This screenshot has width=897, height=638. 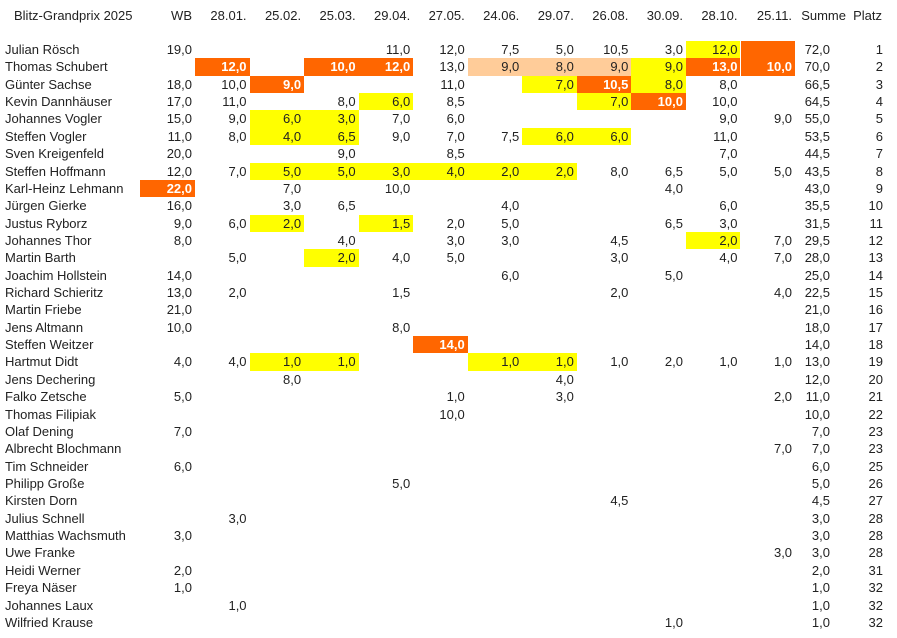 What do you see at coordinates (448, 188) in the screenshot?
I see `table-row: Karl-Heinz Lehmann 22,0 7,0 10,0 4,0 43,0 9` at bounding box center [448, 188].